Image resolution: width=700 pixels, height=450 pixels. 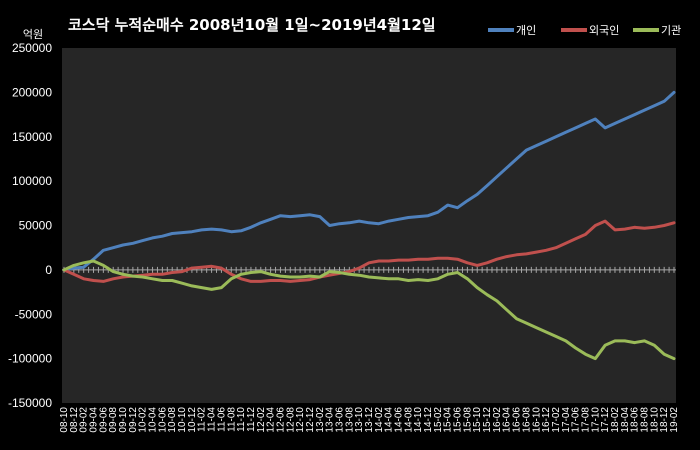 I want to click on x-tick-label: 13-12, so click(x=369, y=420).